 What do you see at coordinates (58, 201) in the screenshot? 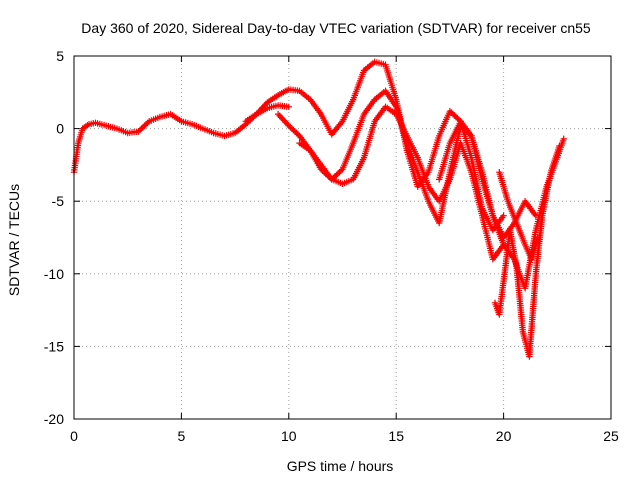
I see `y-tick-label: -5` at bounding box center [58, 201].